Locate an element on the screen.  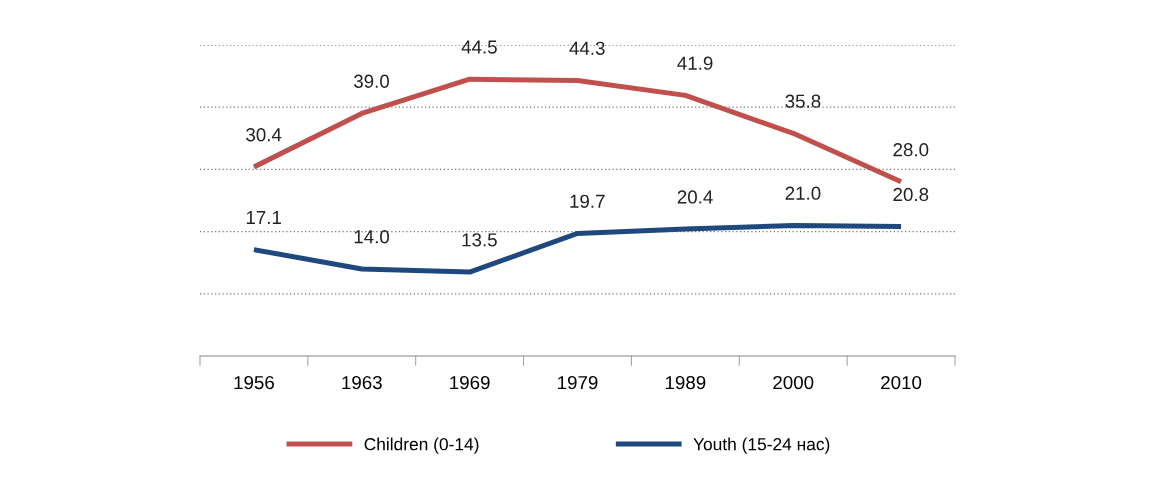
legend-label: Youth (15-24 нас) is located at coordinates (761, 445).